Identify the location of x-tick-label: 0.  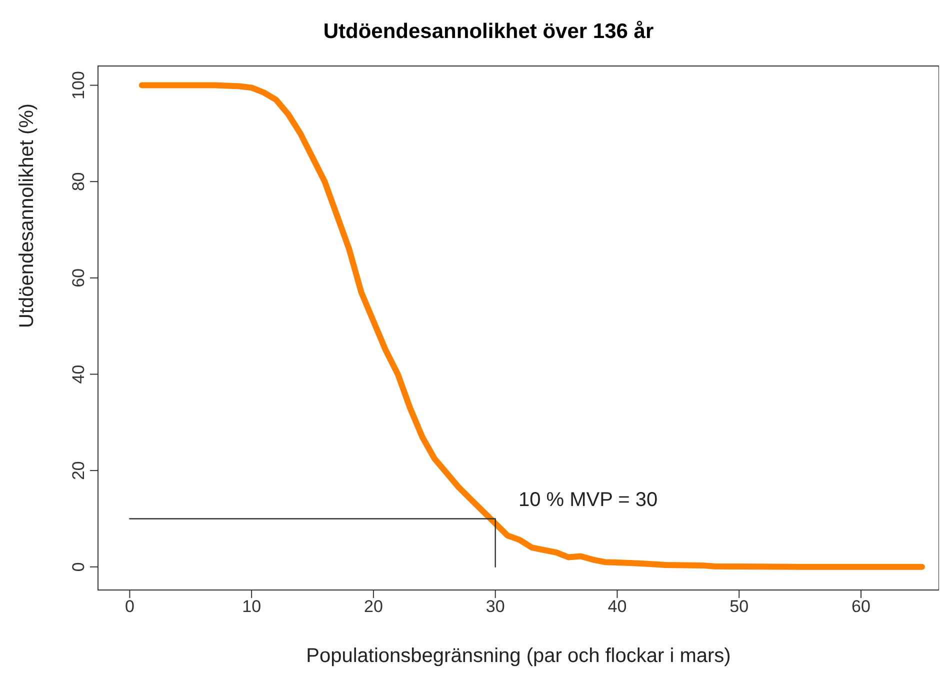
(129, 606).